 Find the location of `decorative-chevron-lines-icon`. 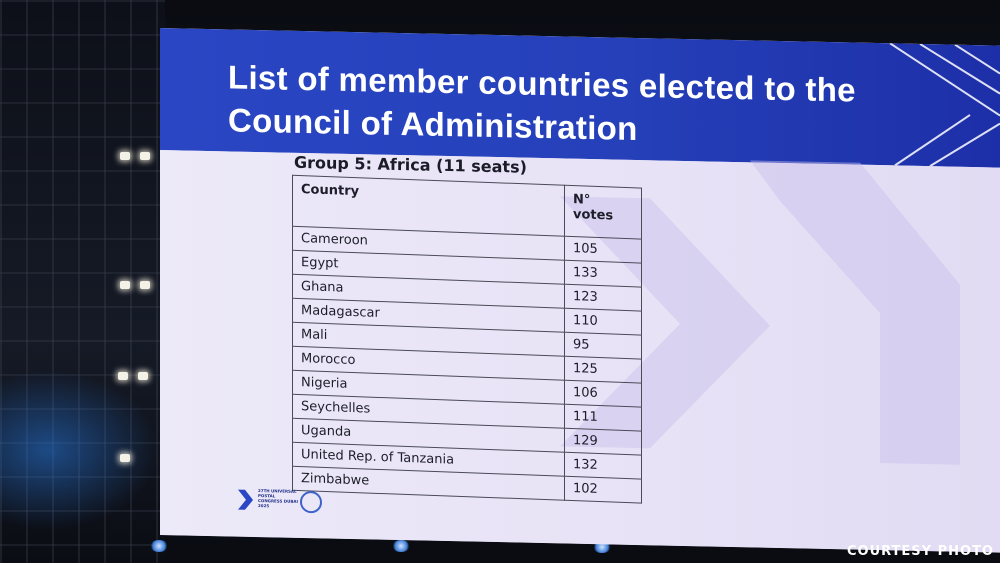

decorative-chevron-lines-icon is located at coordinates (944, 104).